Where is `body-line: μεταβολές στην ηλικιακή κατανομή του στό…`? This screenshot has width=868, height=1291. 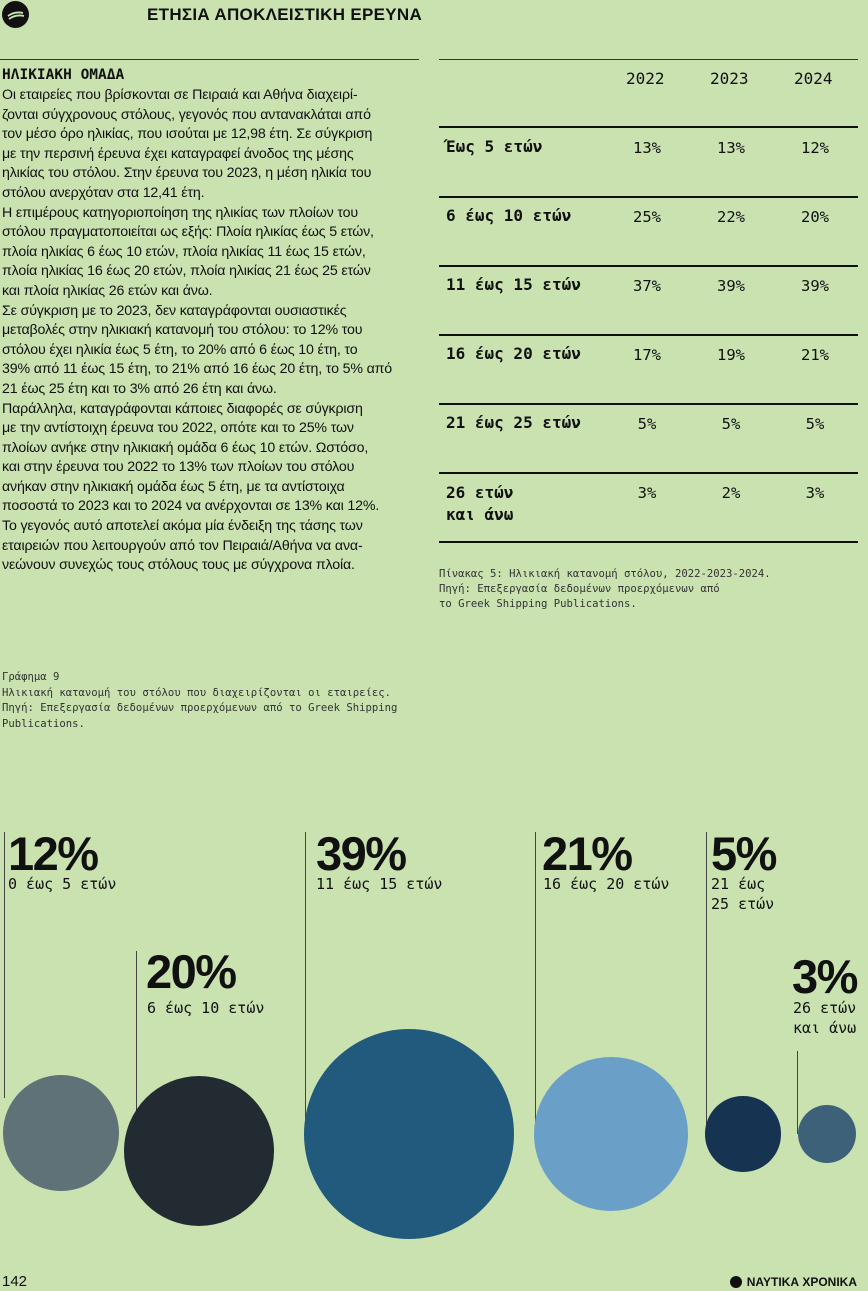
body-line: μεταβολές στην ηλικιακή κατανομή του στό… is located at coordinates (182, 330).